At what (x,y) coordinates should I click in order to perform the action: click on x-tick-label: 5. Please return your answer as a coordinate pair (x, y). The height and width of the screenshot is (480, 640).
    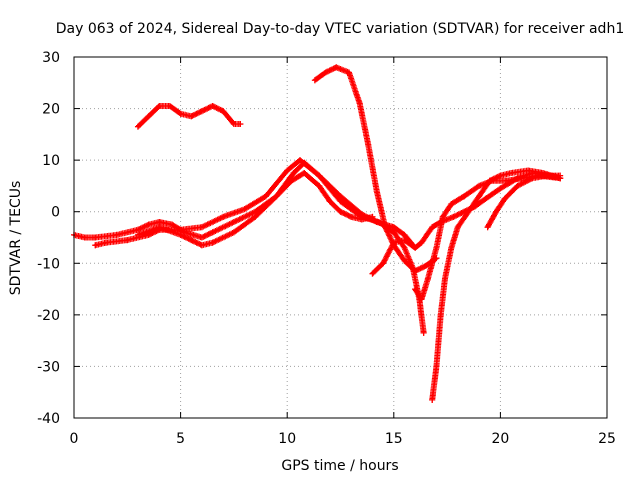
    Looking at the image, I should click on (180, 439).